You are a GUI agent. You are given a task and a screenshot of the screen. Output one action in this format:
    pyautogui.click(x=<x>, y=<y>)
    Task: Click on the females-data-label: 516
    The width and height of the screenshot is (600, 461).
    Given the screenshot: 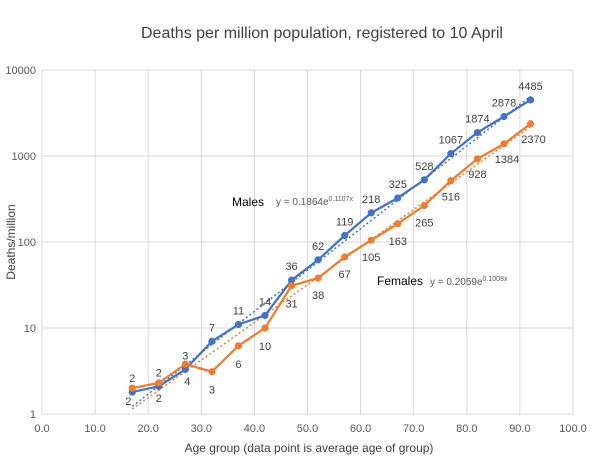 What is the action you would take?
    pyautogui.click(x=451, y=198)
    